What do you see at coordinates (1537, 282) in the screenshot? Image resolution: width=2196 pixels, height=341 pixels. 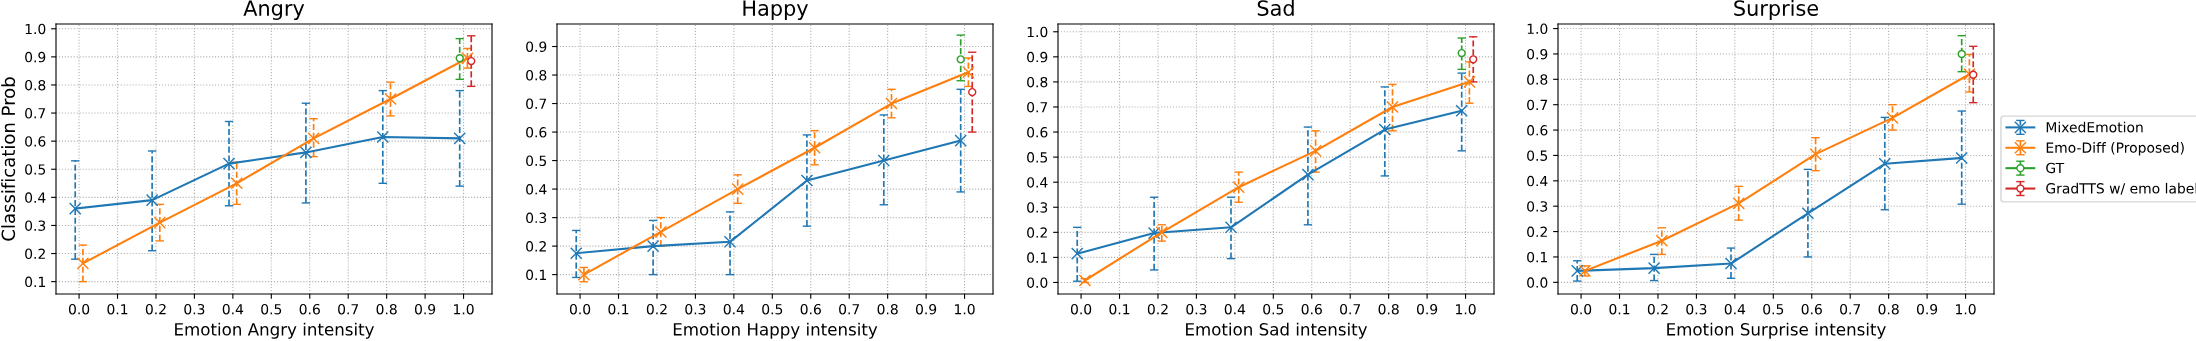 I see `y-tick-label: 0.0` at bounding box center [1537, 282].